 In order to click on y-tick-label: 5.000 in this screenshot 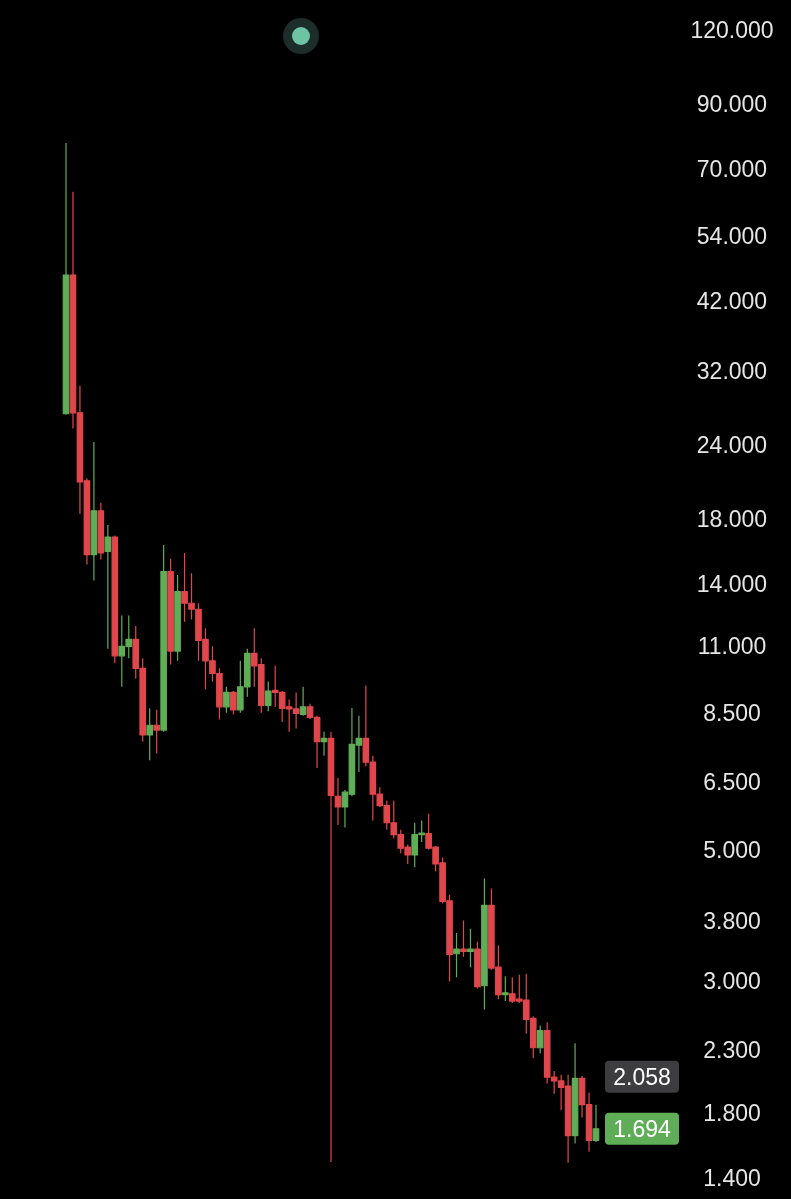, I will do `click(732, 849)`.